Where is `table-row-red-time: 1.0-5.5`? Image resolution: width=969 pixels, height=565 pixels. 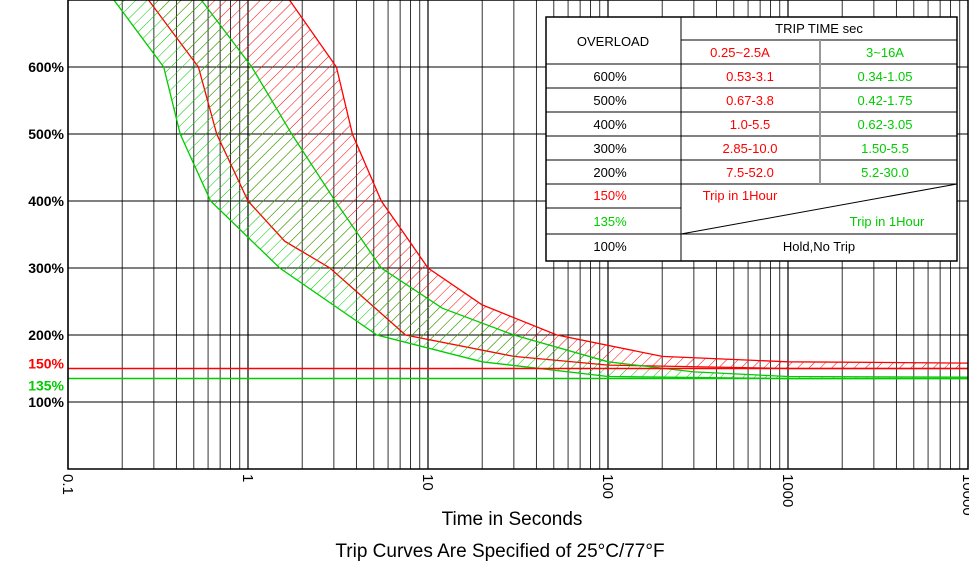
table-row-red-time: 1.0-5.5 is located at coordinates (750, 124).